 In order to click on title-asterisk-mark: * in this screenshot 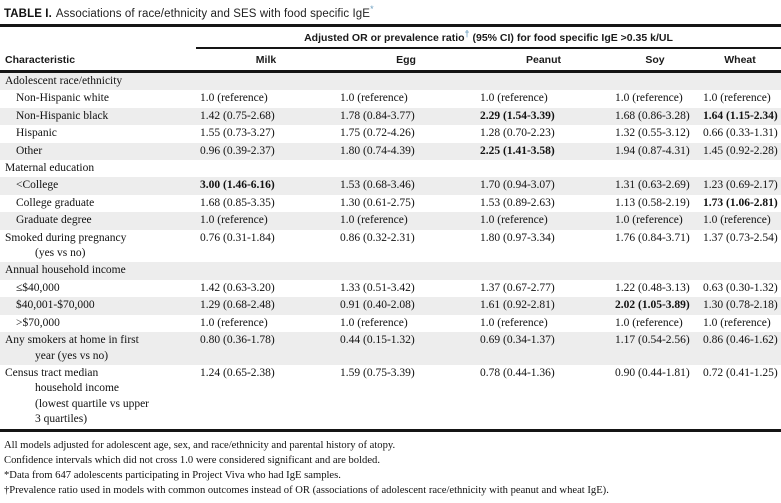, I will do `click(372, 9)`.